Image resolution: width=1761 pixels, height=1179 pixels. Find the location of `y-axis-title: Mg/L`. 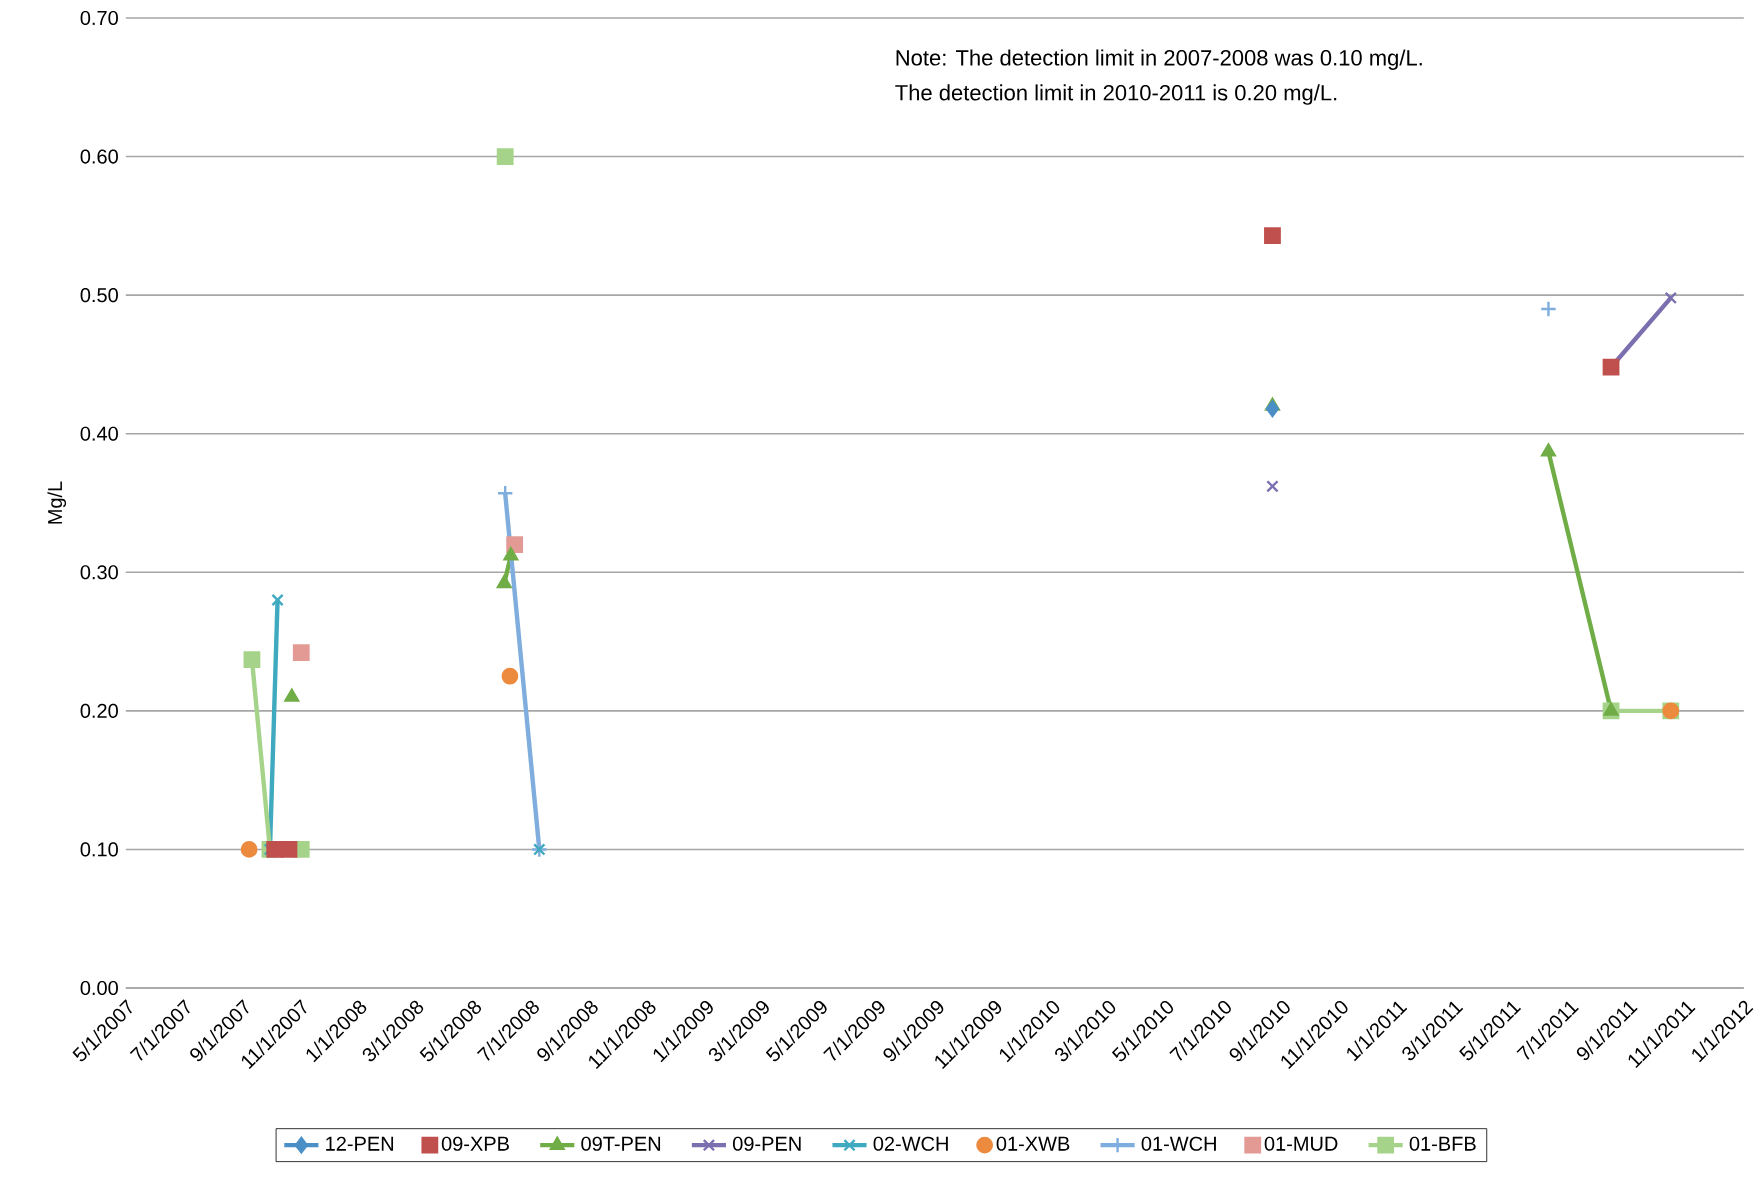

y-axis-title: Mg/L is located at coordinates (57, 502).